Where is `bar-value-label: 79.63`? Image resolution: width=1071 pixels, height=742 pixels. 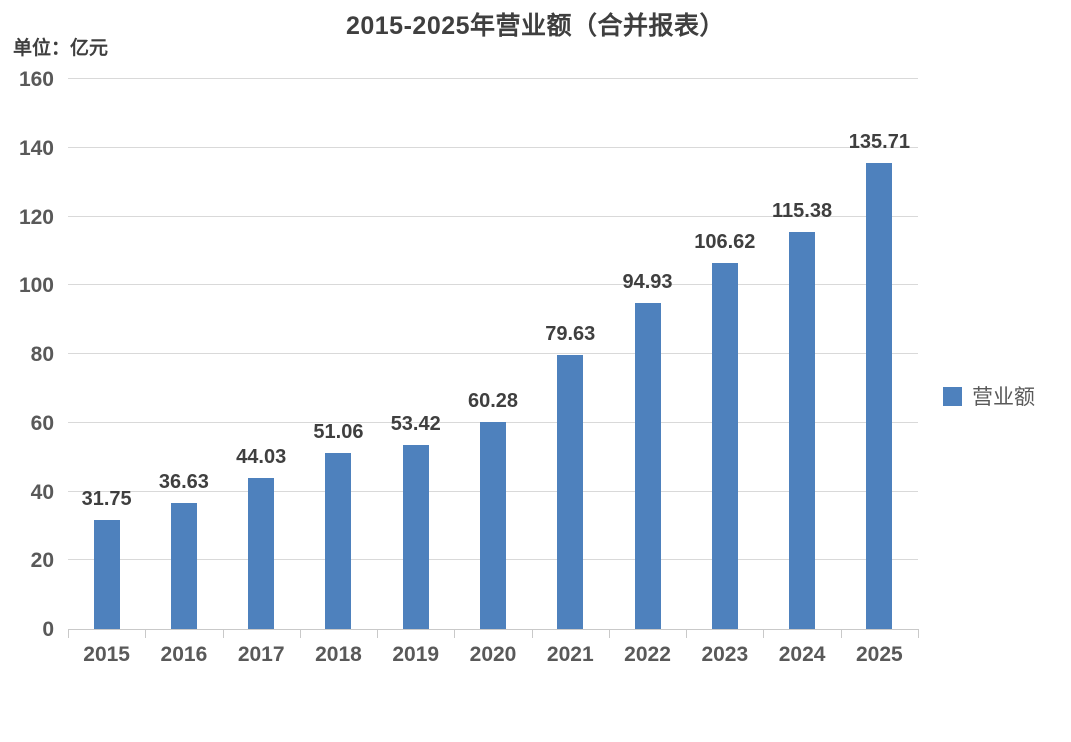
bar-value-label: 79.63 is located at coordinates (570, 334).